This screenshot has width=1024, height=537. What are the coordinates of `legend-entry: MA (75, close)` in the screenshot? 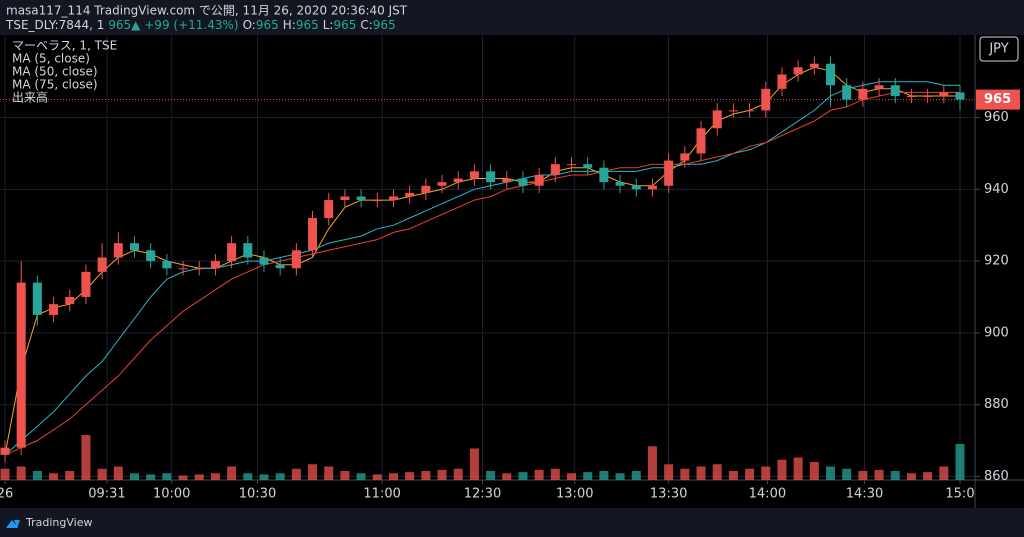 It's located at (55, 85).